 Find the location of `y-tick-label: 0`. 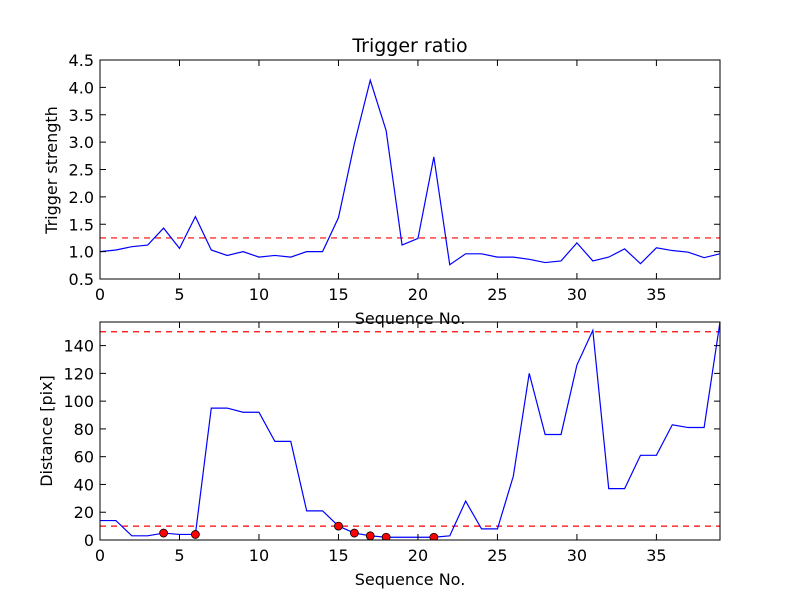

y-tick-label: 0 is located at coordinates (89, 540).